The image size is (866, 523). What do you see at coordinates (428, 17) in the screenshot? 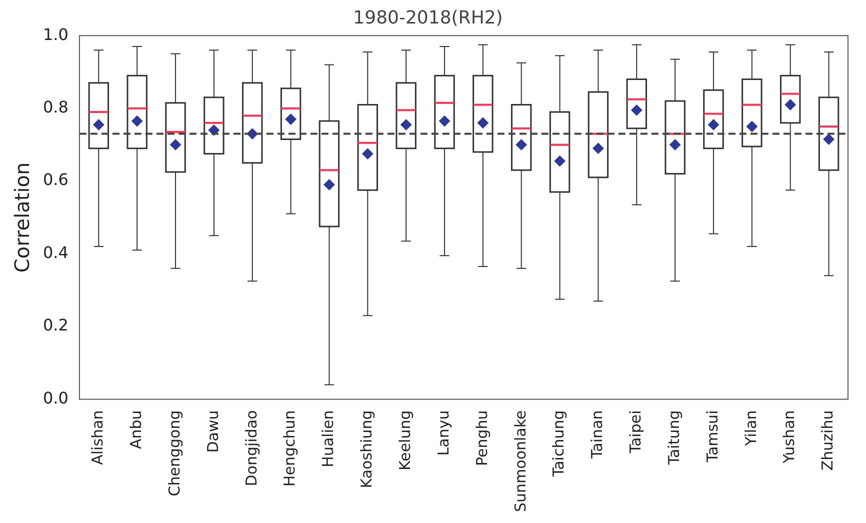
I see `chart-title: 1980-2018(RH2)` at bounding box center [428, 17].